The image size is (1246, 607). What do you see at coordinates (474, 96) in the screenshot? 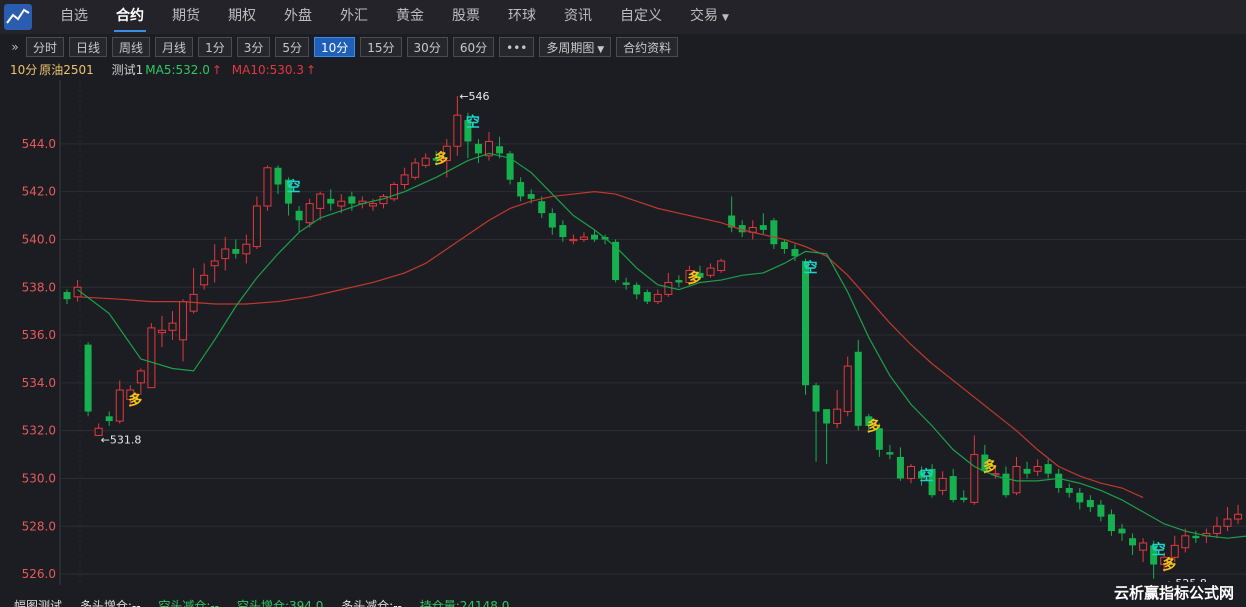
I see `extreme-value-label: ←546` at bounding box center [474, 96].